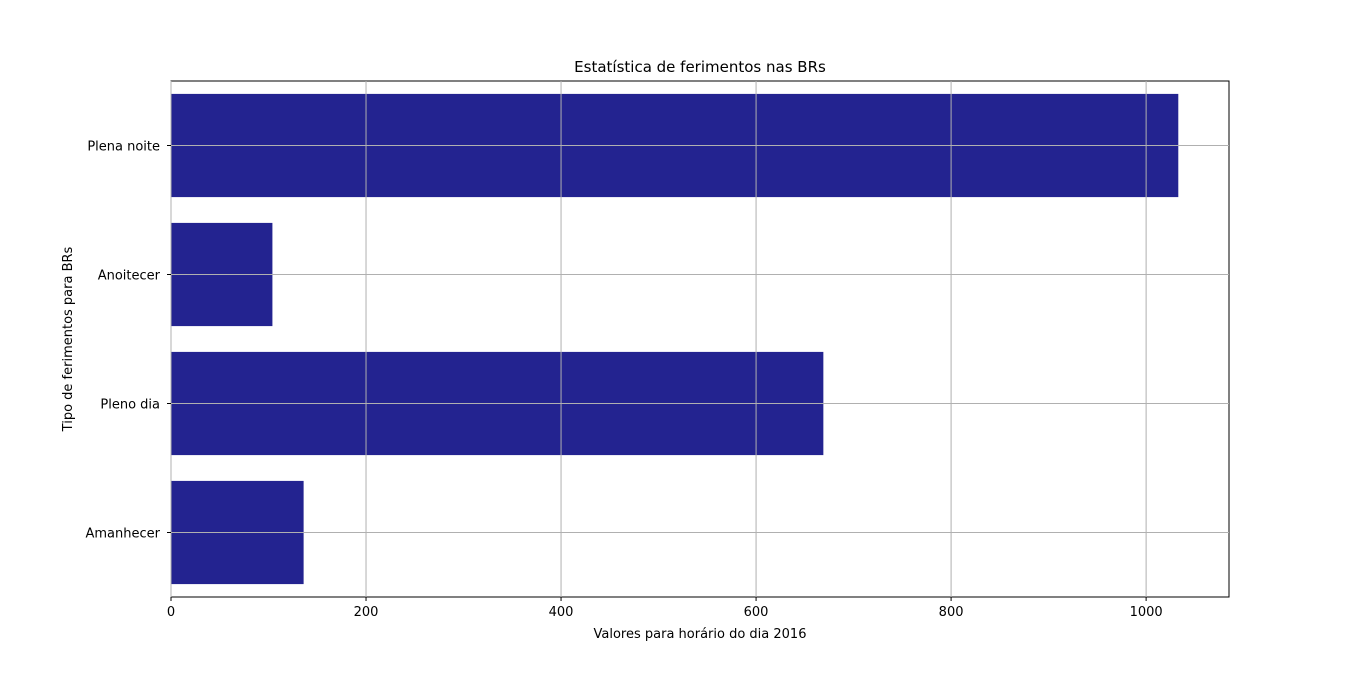  What do you see at coordinates (366, 612) in the screenshot?
I see `x-tick-label: 200` at bounding box center [366, 612].